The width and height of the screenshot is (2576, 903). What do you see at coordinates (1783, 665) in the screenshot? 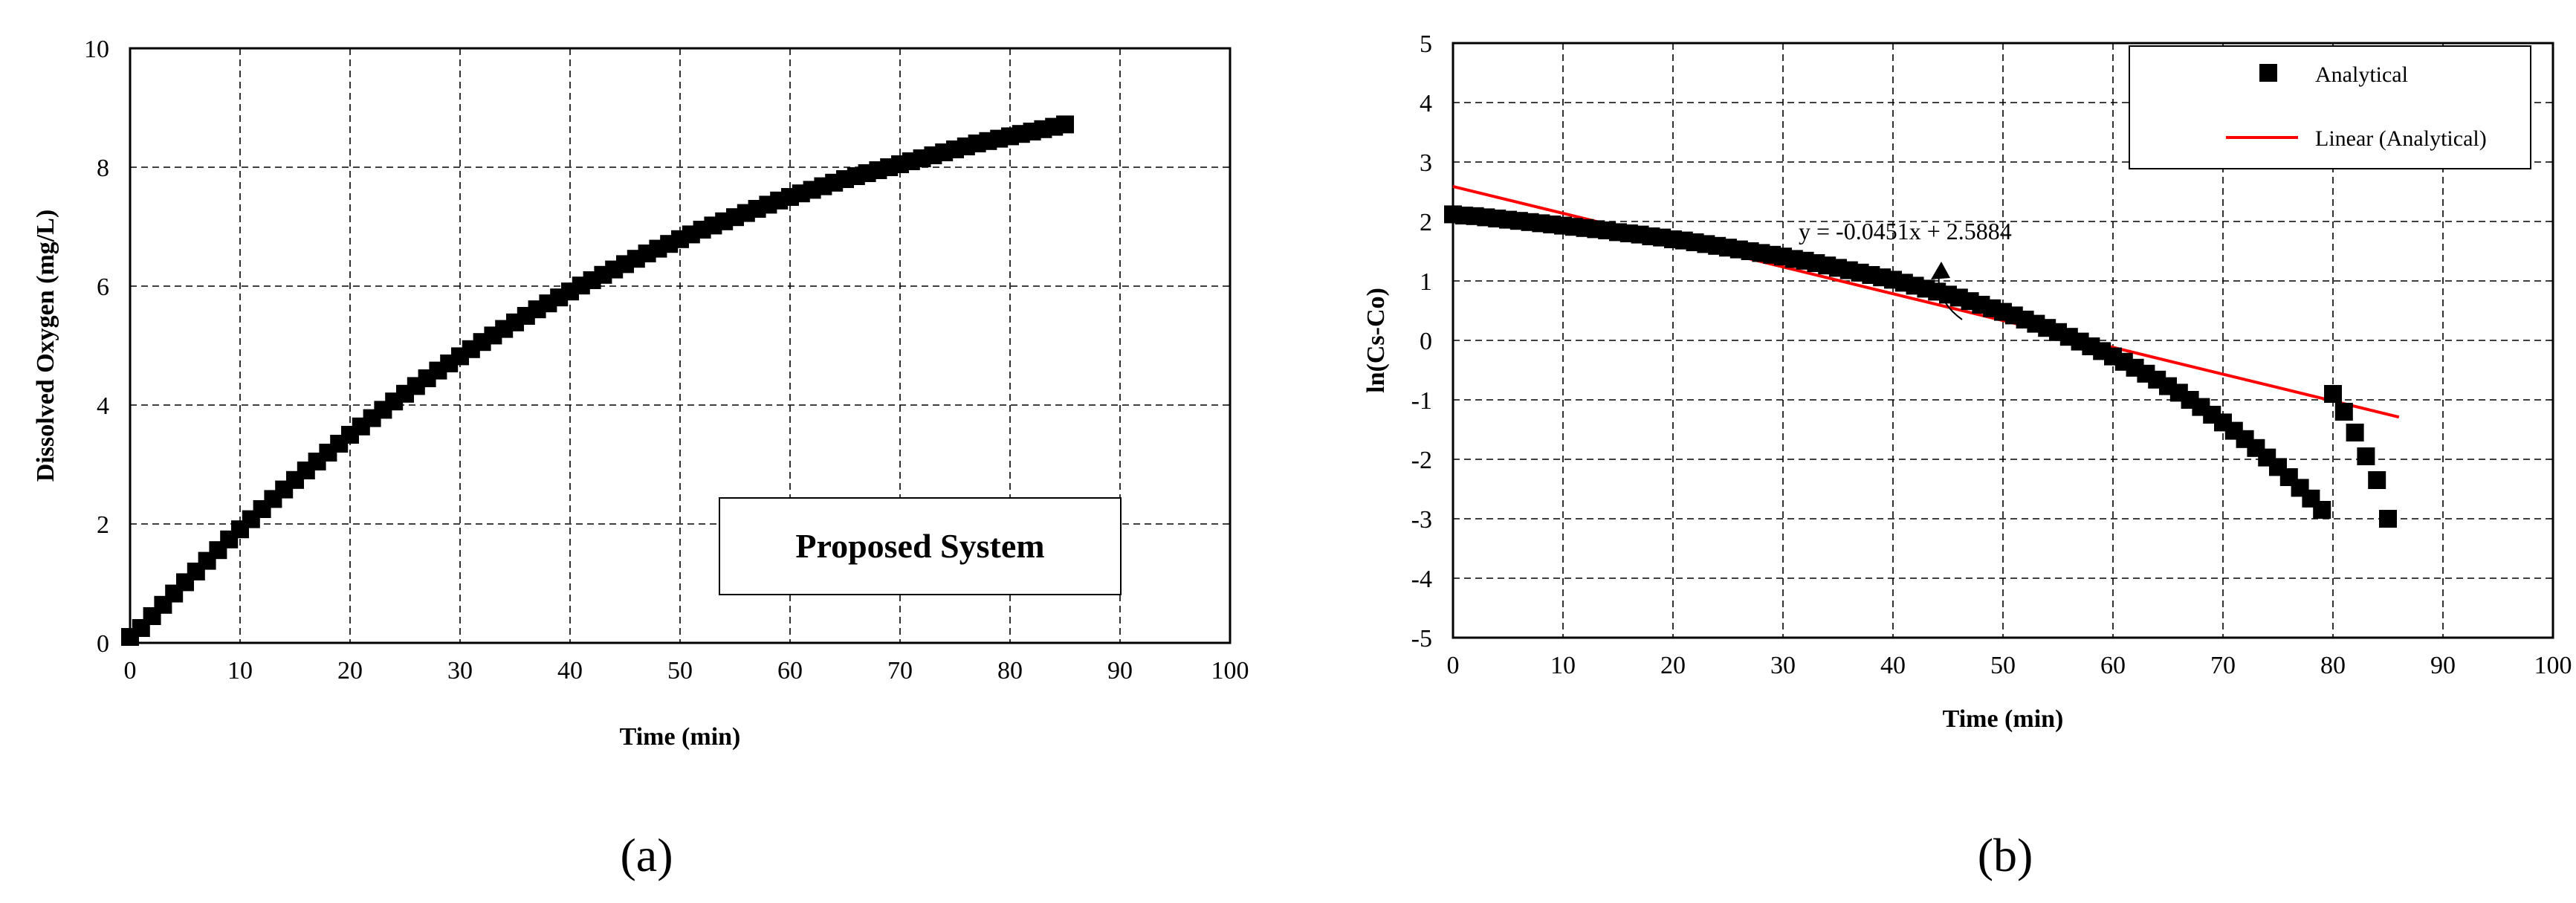
I see `chart-b-x-tick-label: 30` at bounding box center [1783, 665].